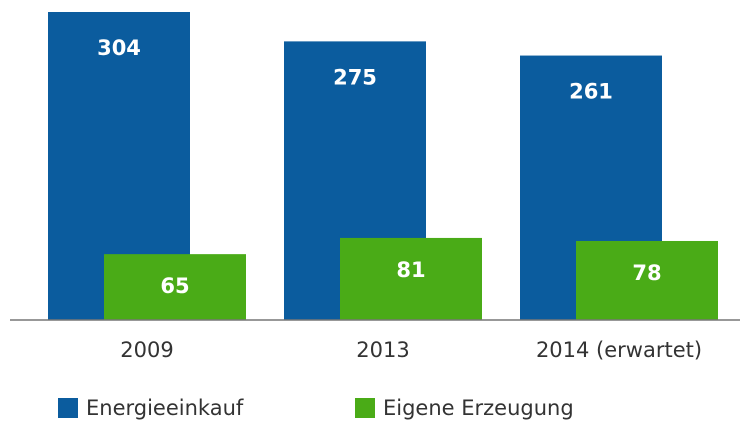 This screenshot has height=421, width=740. Describe the element at coordinates (165, 408) in the screenshot. I see `legend-label: Energieeinkauf` at that location.